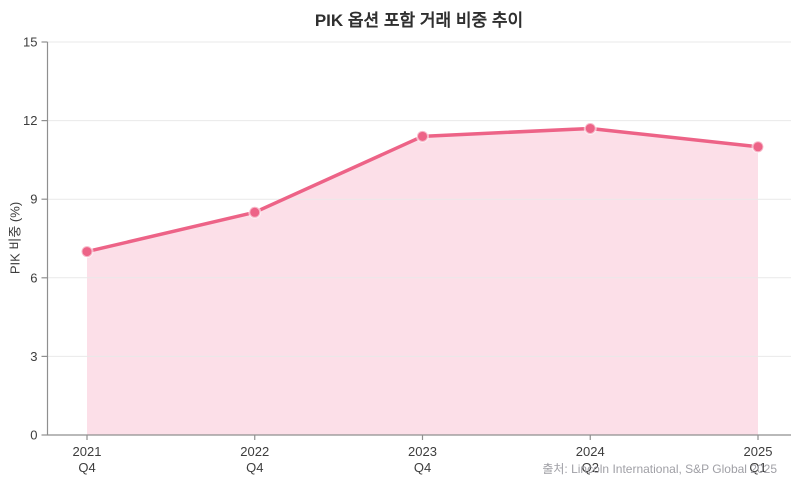 The width and height of the screenshot is (800, 482). What do you see at coordinates (422, 459) in the screenshot?
I see `x-tick-label: 2023 Q4` at bounding box center [422, 459].